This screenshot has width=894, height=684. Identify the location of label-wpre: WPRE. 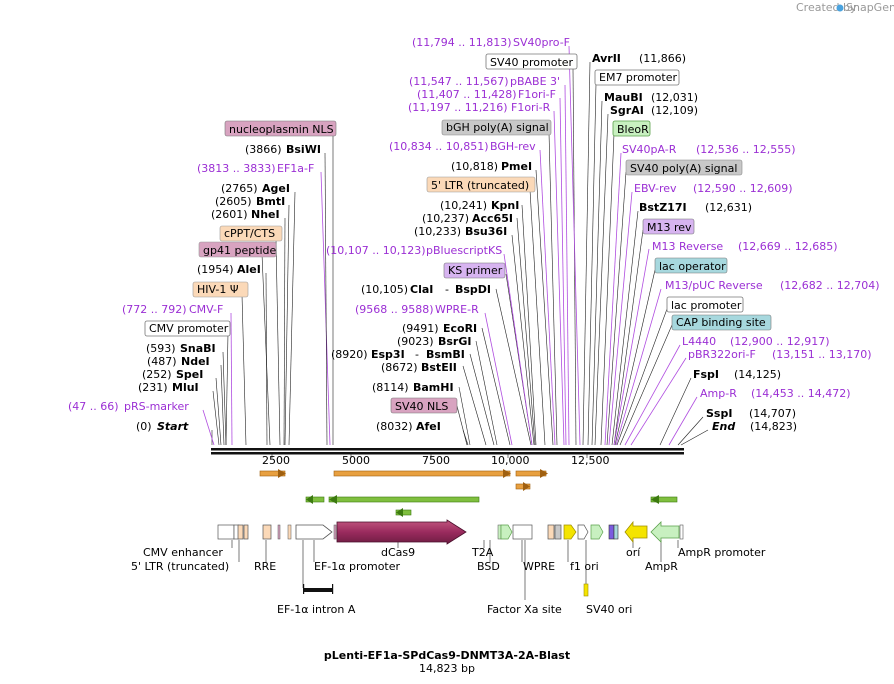
(539, 566).